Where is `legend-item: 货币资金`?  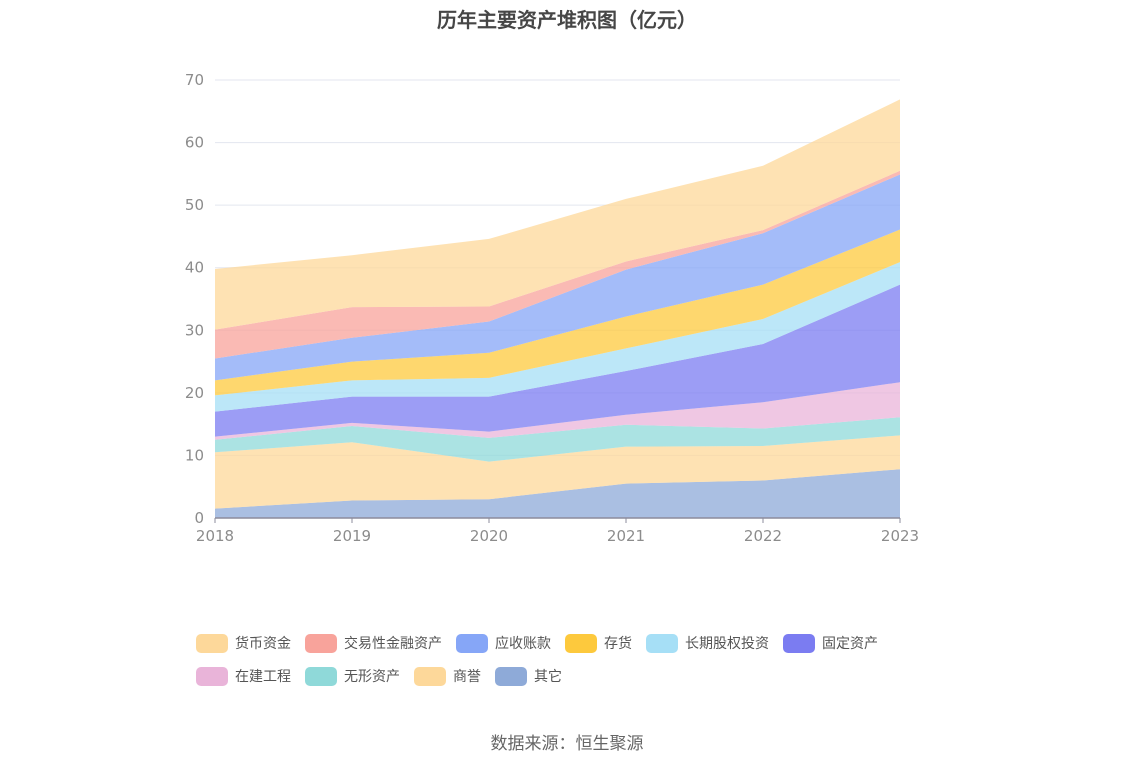
legend-item: 货币资金 is located at coordinates (243, 643).